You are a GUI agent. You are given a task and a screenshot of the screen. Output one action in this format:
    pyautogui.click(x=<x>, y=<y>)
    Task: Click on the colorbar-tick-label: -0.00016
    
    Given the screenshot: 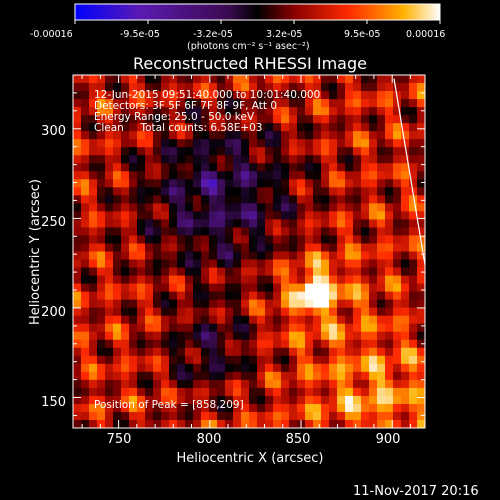 What is the action you would take?
    pyautogui.click(x=51, y=34)
    